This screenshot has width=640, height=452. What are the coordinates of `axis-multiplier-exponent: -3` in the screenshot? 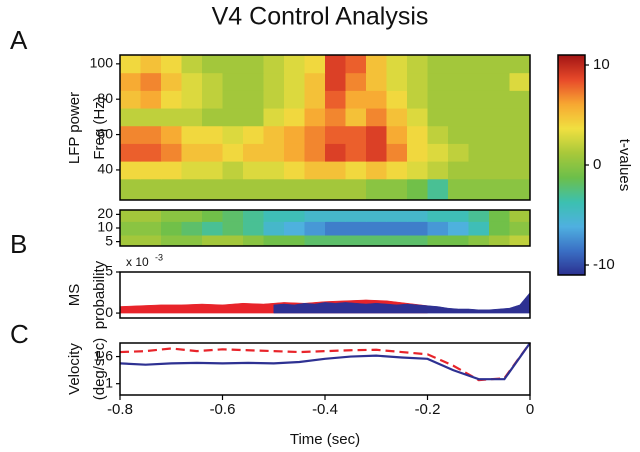 It's located at (159, 257).